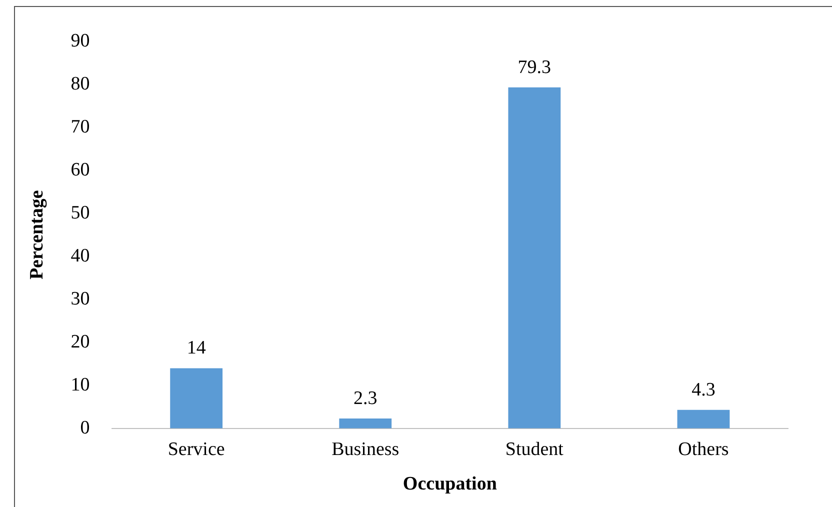 This screenshot has height=507, width=832. What do you see at coordinates (366, 449) in the screenshot?
I see `x-tick-label: Business` at bounding box center [366, 449].